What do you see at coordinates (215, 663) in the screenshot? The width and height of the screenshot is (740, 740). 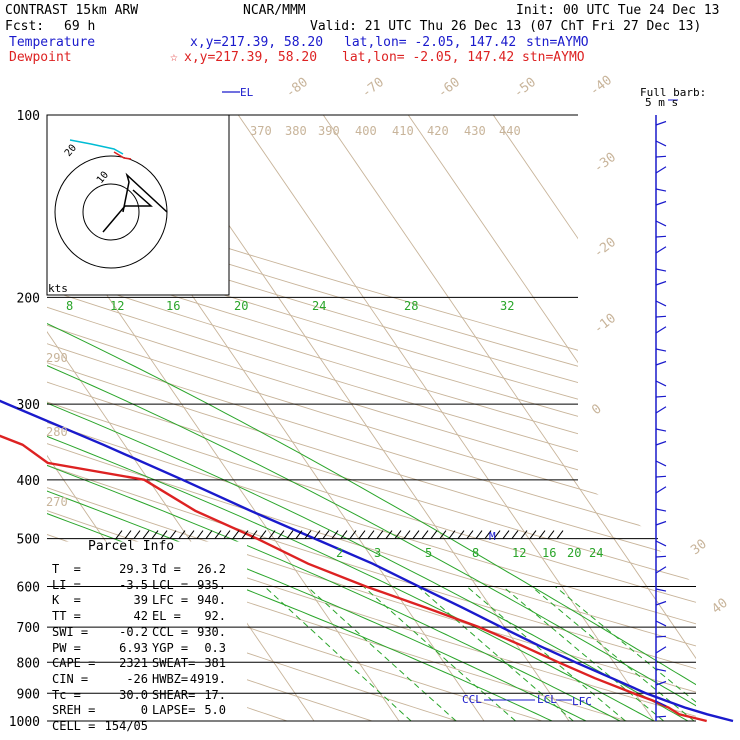 I see `parcel-info-cell: 381` at bounding box center [215, 663].